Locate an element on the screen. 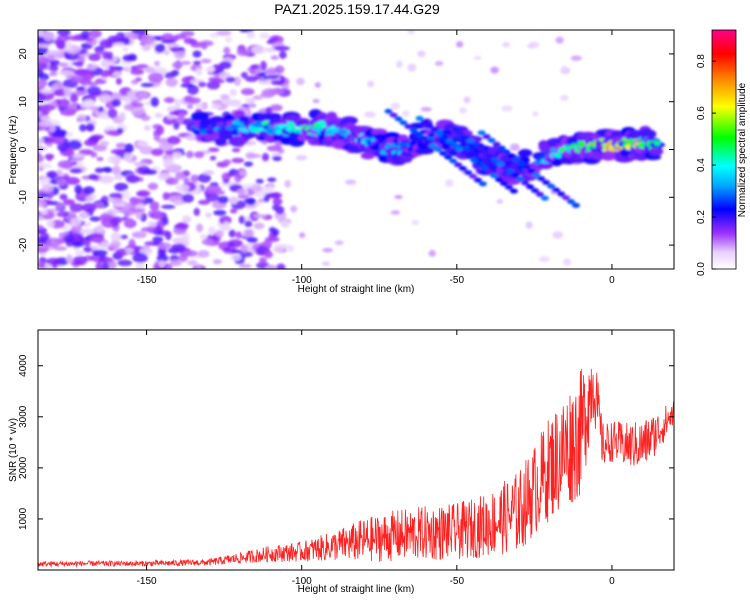  colorbar-tick-label: 0.8 is located at coordinates (701, 61).